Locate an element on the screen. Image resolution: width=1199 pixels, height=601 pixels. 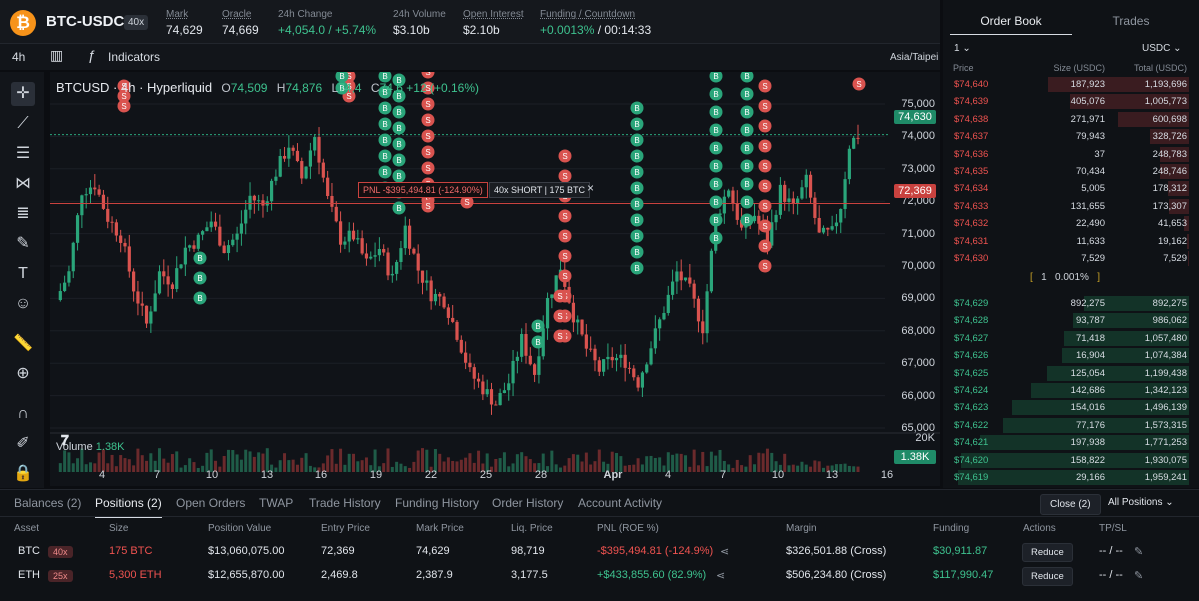
fib-icon: ≣ is located at coordinates (23, 213).